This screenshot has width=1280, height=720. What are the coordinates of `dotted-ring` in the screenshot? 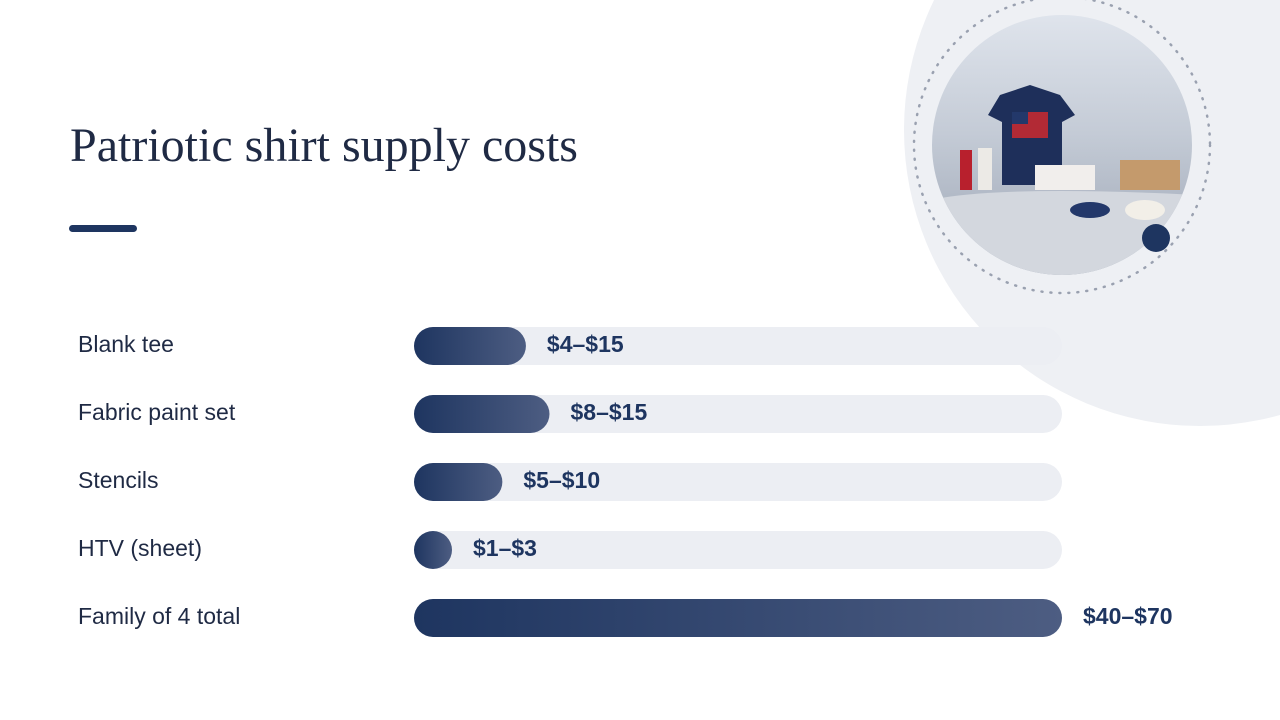 It's located at (1062, 147).